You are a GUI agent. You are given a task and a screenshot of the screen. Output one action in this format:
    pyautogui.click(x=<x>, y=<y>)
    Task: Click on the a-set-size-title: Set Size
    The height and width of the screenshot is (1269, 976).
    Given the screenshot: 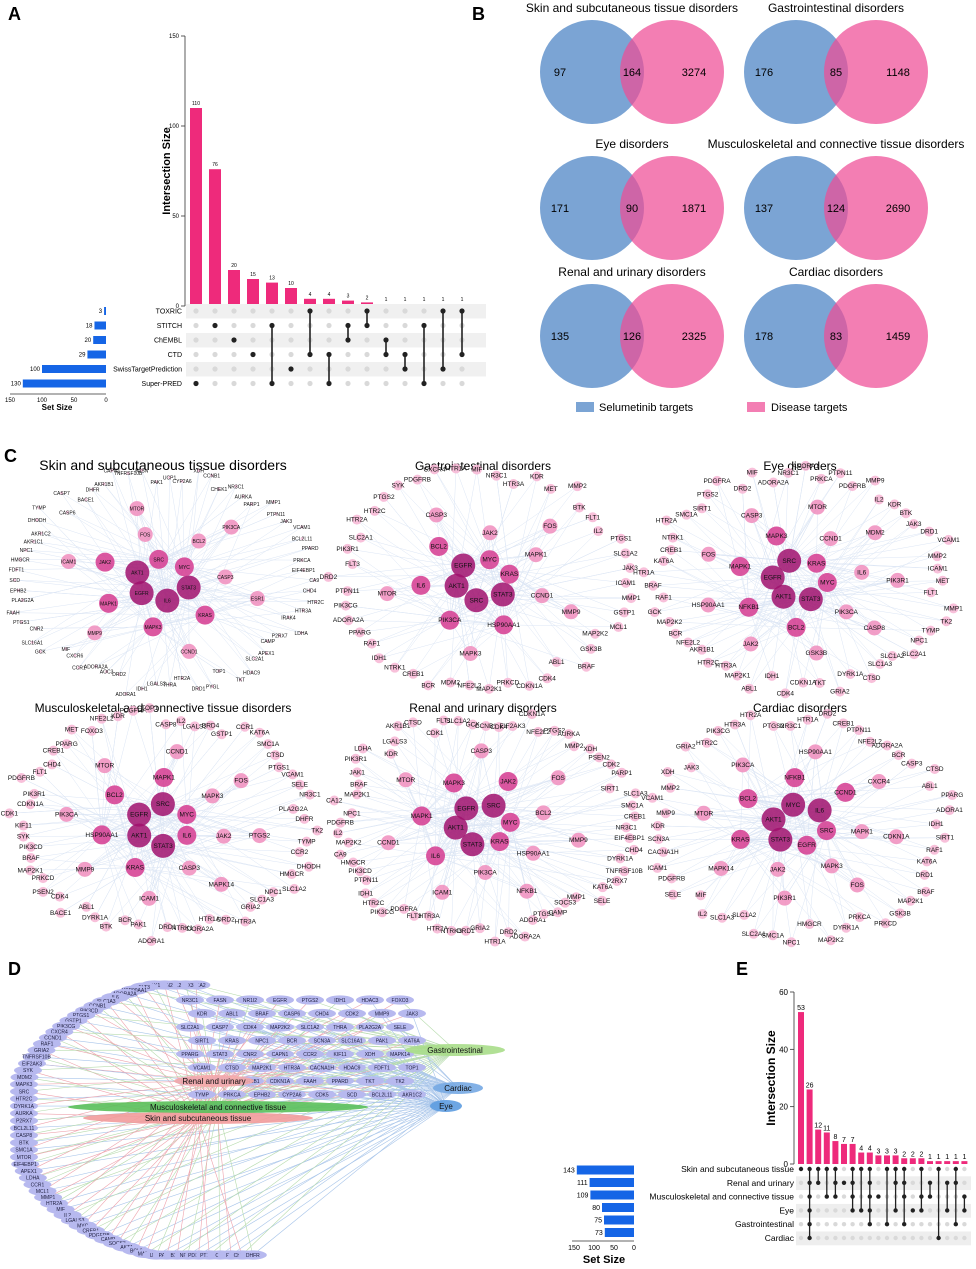 What is the action you would take?
    pyautogui.click(x=57, y=407)
    